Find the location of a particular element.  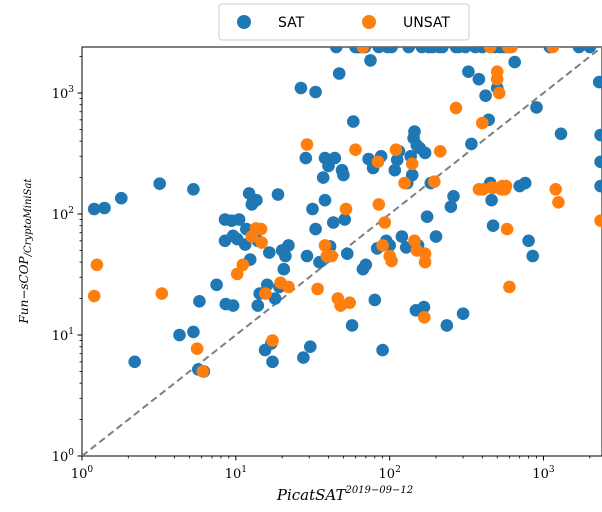

x-axis-label-superscript: 2019−09−12 is located at coordinates (378, 490).